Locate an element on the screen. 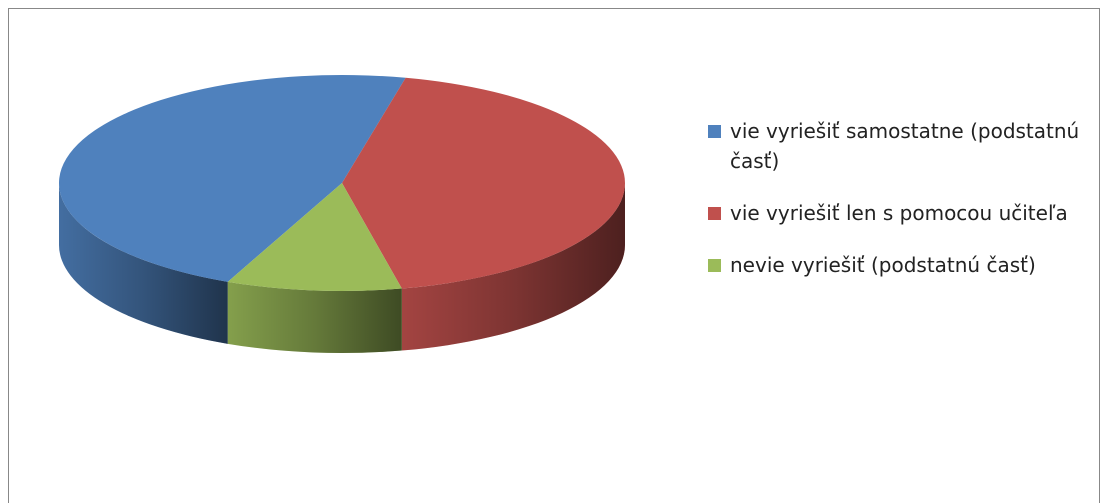 This screenshot has height=503, width=1109. legend-label: vie vyriešiť len s pomocou učiteľa is located at coordinates (899, 213).